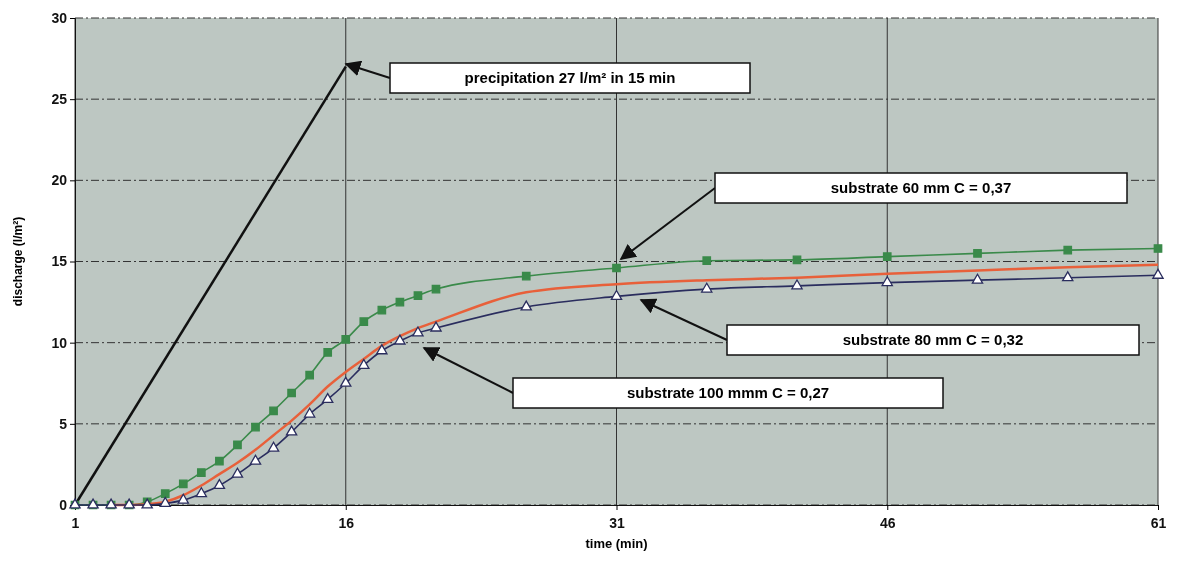 The image size is (1179, 569). What do you see at coordinates (59, 17) in the screenshot?
I see `y-tick-label: 30` at bounding box center [59, 17].